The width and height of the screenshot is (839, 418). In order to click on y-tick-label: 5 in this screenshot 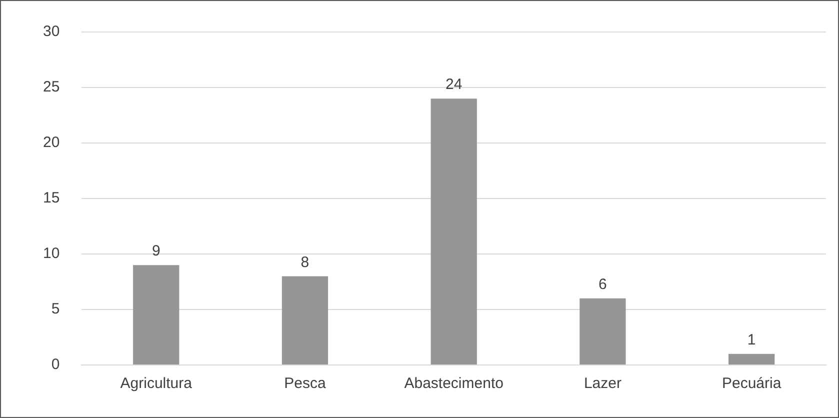, I will do `click(55, 309)`.